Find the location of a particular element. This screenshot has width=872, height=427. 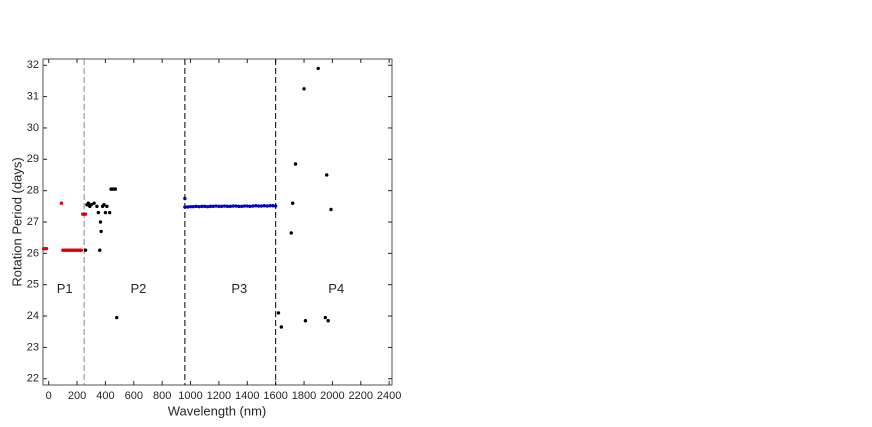

x-tick-label: 1800 is located at coordinates (304, 396).